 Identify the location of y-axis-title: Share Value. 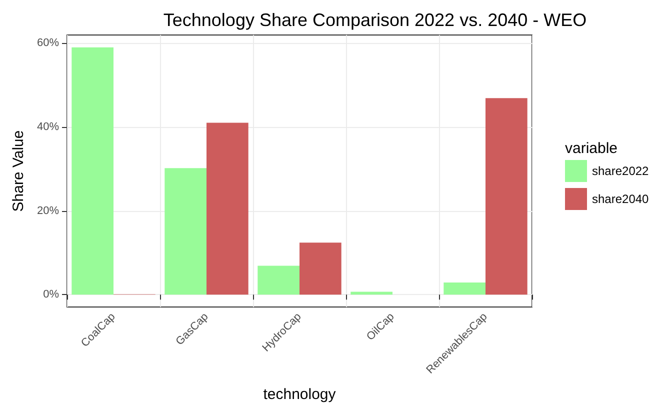
(19, 171).